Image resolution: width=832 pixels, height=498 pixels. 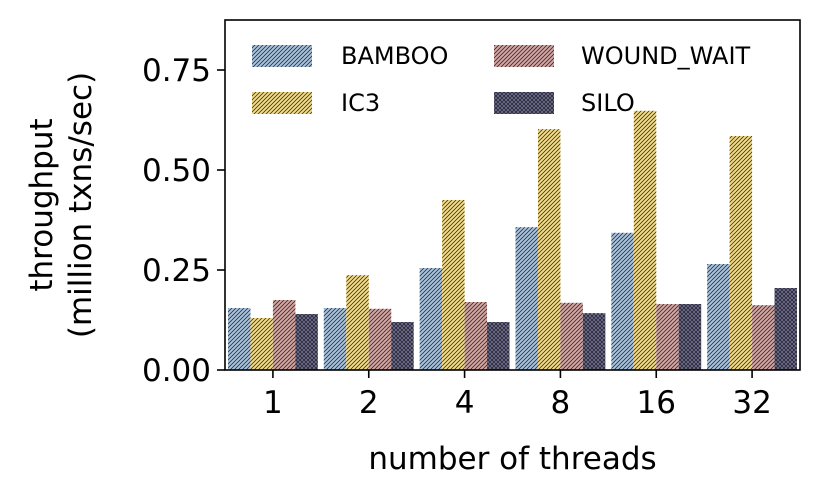 I want to click on y-tick-label: 0.25, so click(x=176, y=271).